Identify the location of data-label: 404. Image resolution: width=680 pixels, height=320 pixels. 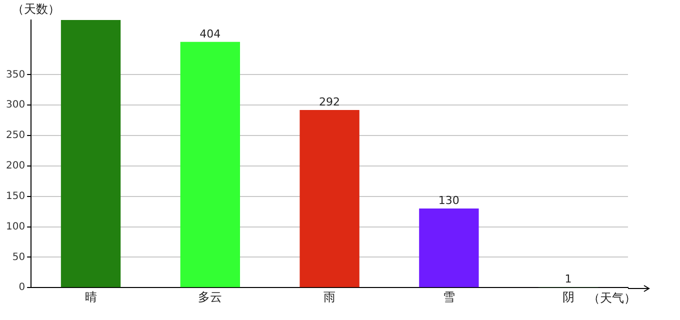
(210, 33).